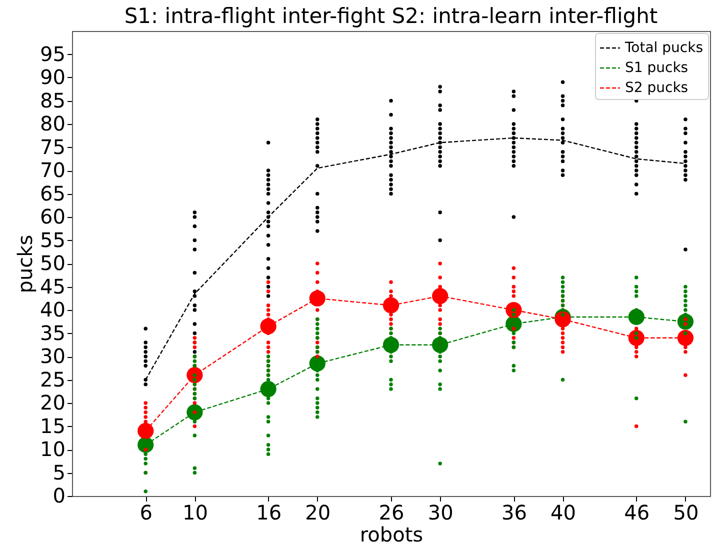 The width and height of the screenshot is (712, 556). Describe the element at coordinates (686, 512) in the screenshot. I see `x-tick-label: 50` at that location.